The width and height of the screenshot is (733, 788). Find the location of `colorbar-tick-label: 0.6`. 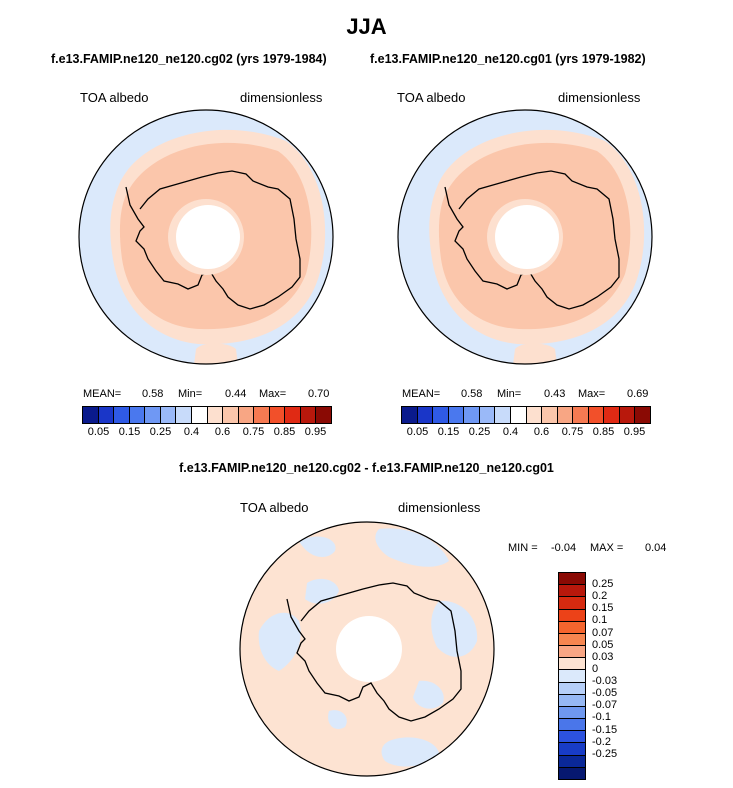

colorbar-tick-label: 0.6 is located at coordinates (222, 432).